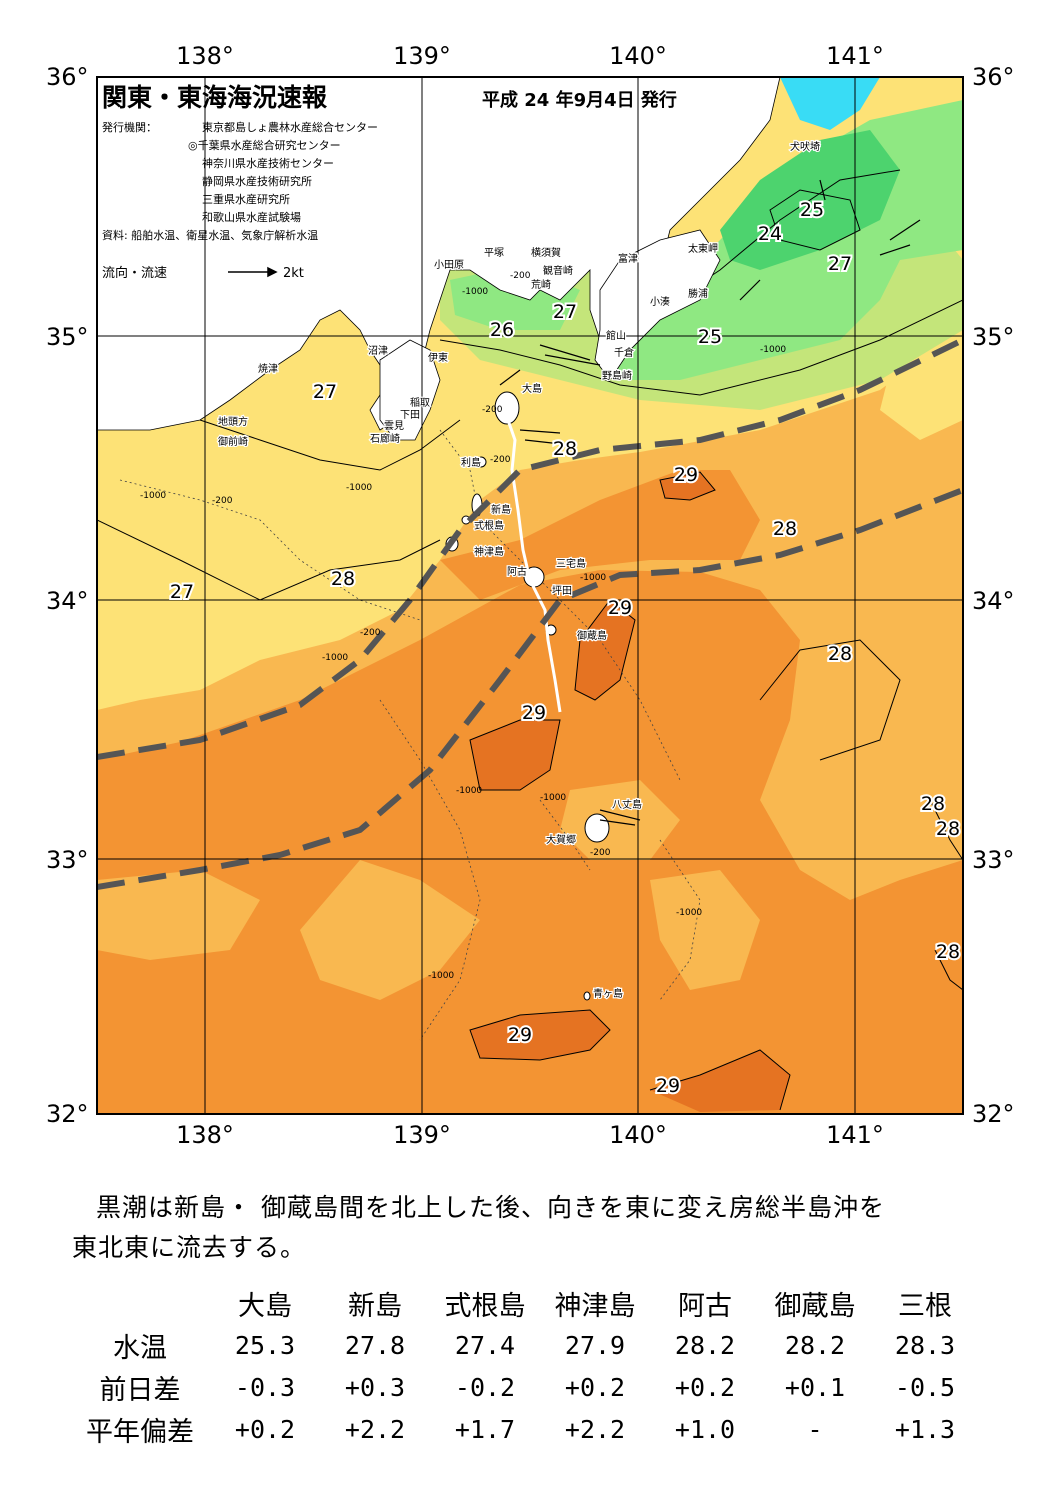  What do you see at coordinates (268, 163) in the screenshot?
I see `publisher: 神奈川県水産技術センター` at bounding box center [268, 163].